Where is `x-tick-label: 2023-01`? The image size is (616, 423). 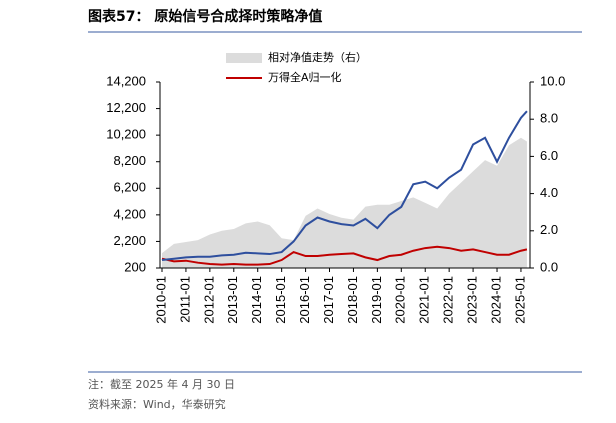
x-tick-label: 2023-01 is located at coordinates (472, 300).